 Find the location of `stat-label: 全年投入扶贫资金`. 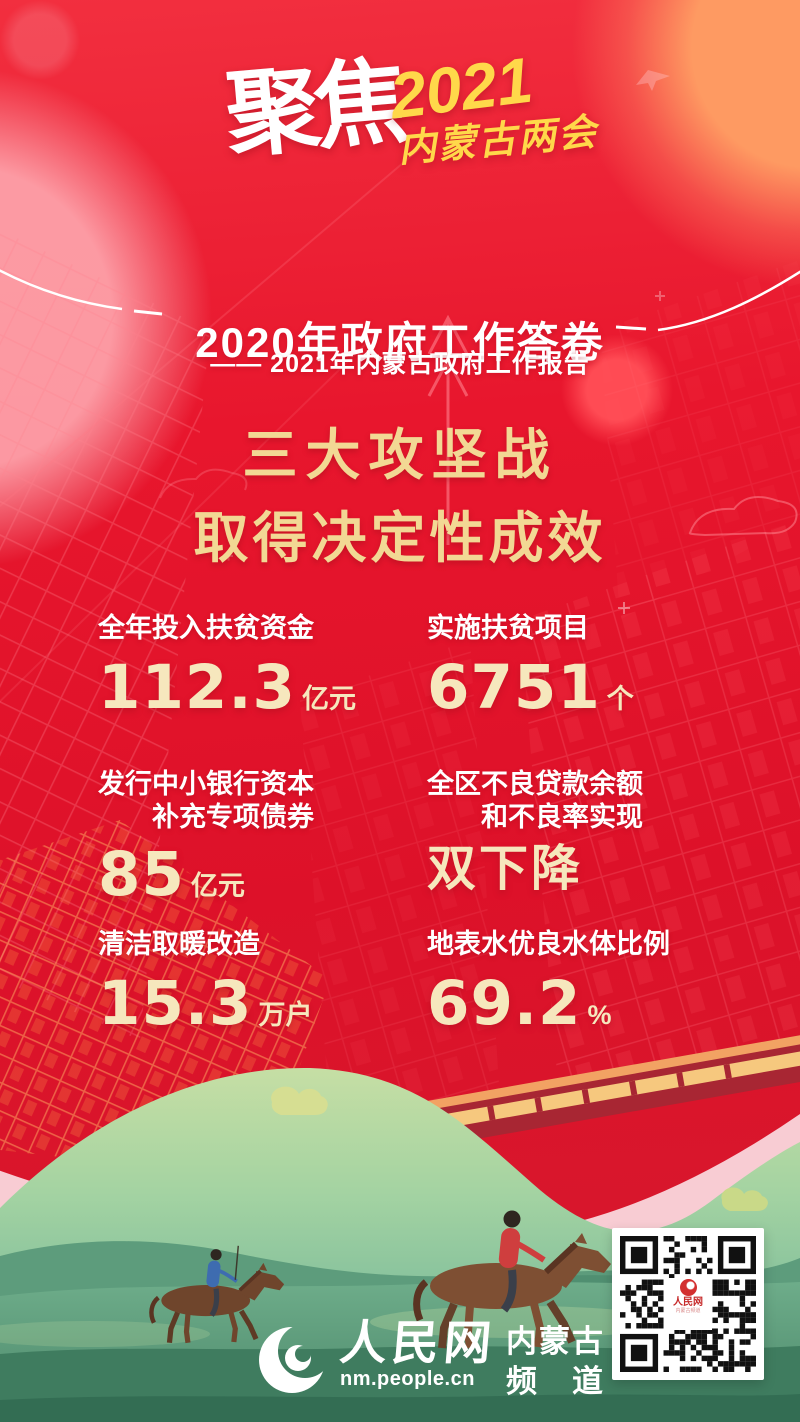

stat-label: 全年投入扶贫资金 is located at coordinates (206, 628).